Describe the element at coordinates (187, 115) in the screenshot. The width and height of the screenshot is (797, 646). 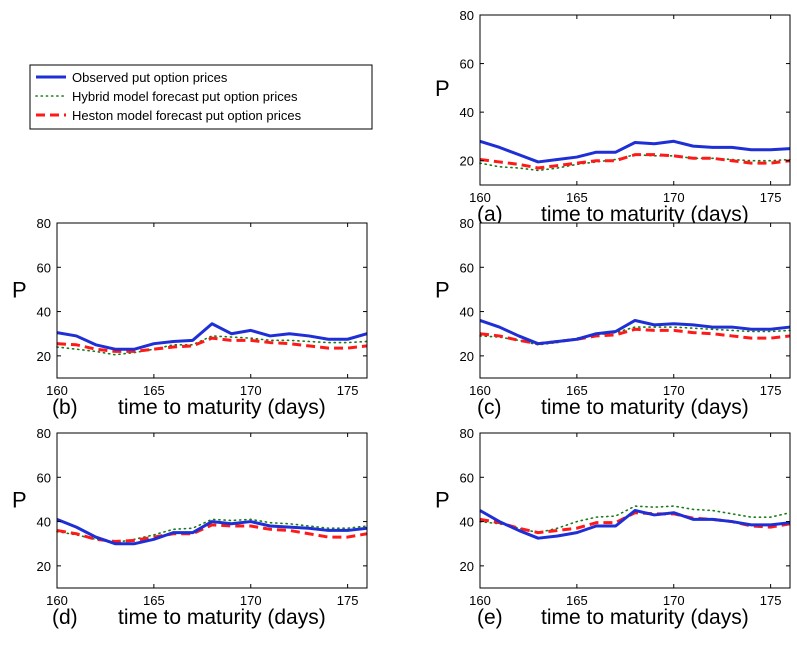
I see `legend-entry-label: Heston model forecast put option prices` at that location.